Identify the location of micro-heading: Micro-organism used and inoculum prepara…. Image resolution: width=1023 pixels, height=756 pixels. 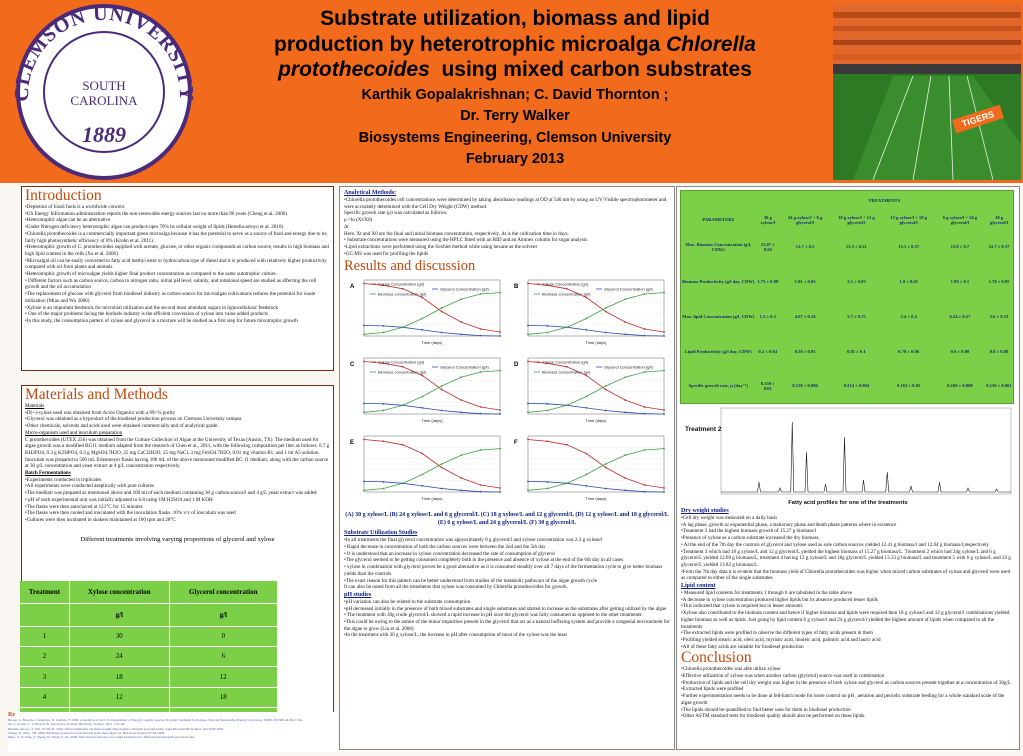
(74, 432).